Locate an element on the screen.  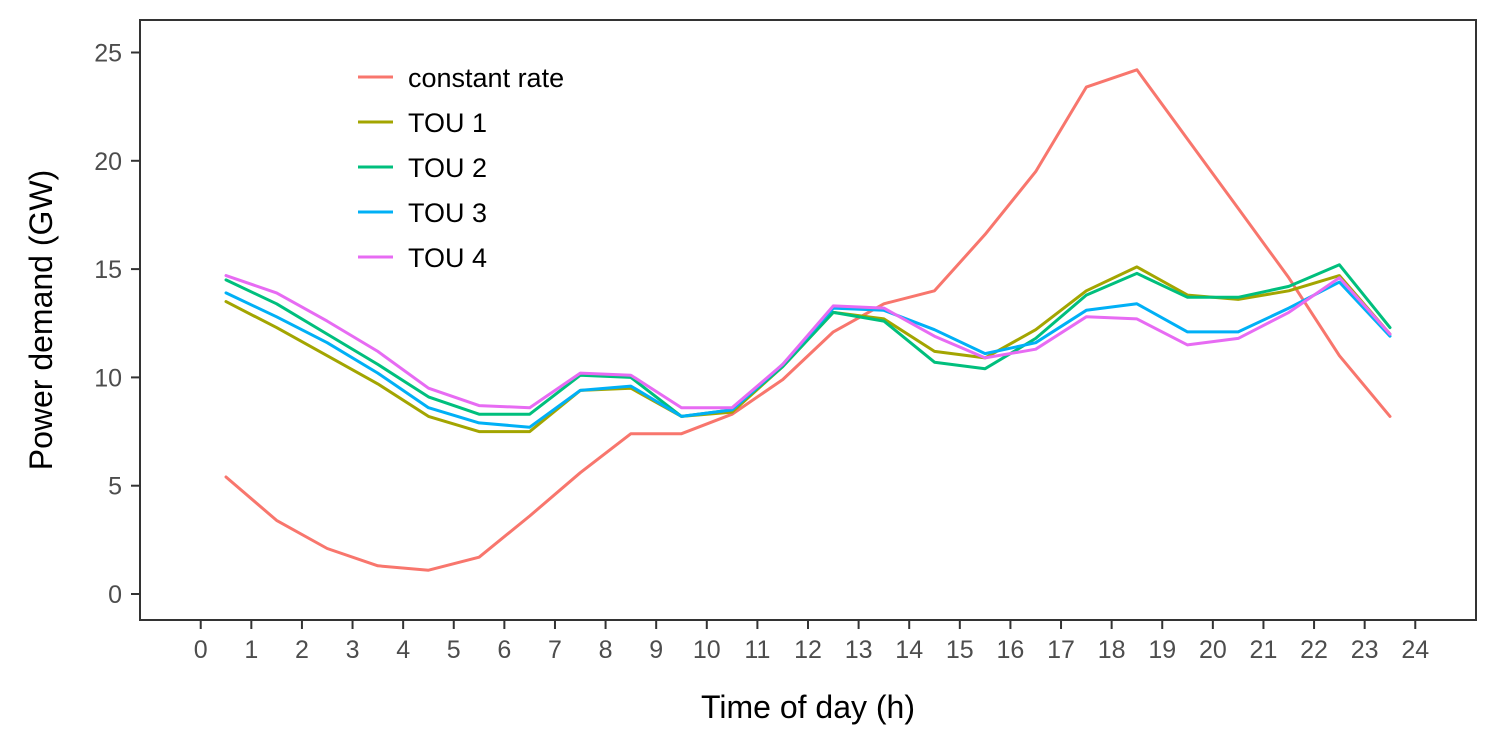
y-axis-title: Power demand (GW) is located at coordinates (41, 320).